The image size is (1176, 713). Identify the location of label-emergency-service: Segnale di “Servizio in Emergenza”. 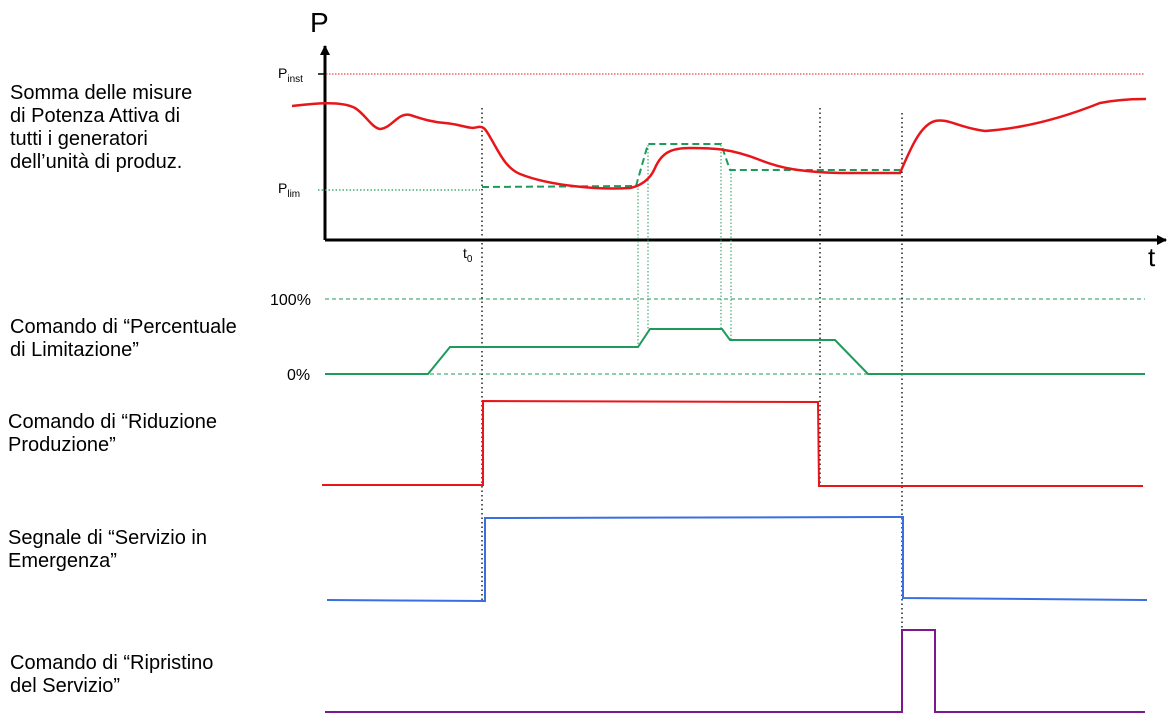
(107, 549).